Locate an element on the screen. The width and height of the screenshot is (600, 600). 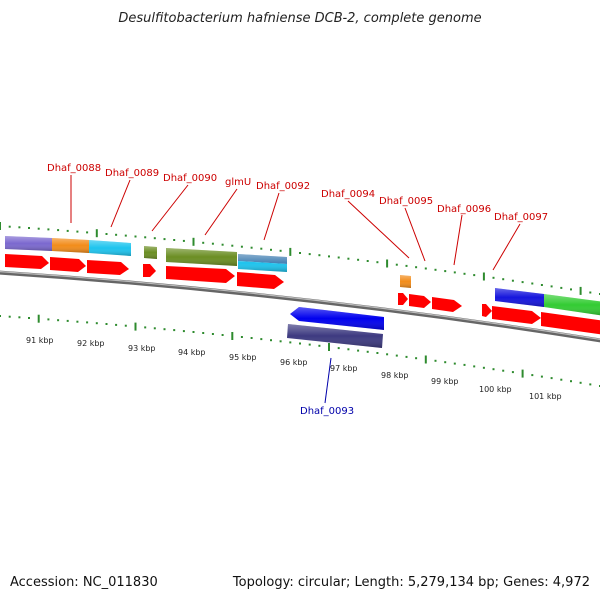
feature-bar-0088-gloss is located at coordinates (28, 243).